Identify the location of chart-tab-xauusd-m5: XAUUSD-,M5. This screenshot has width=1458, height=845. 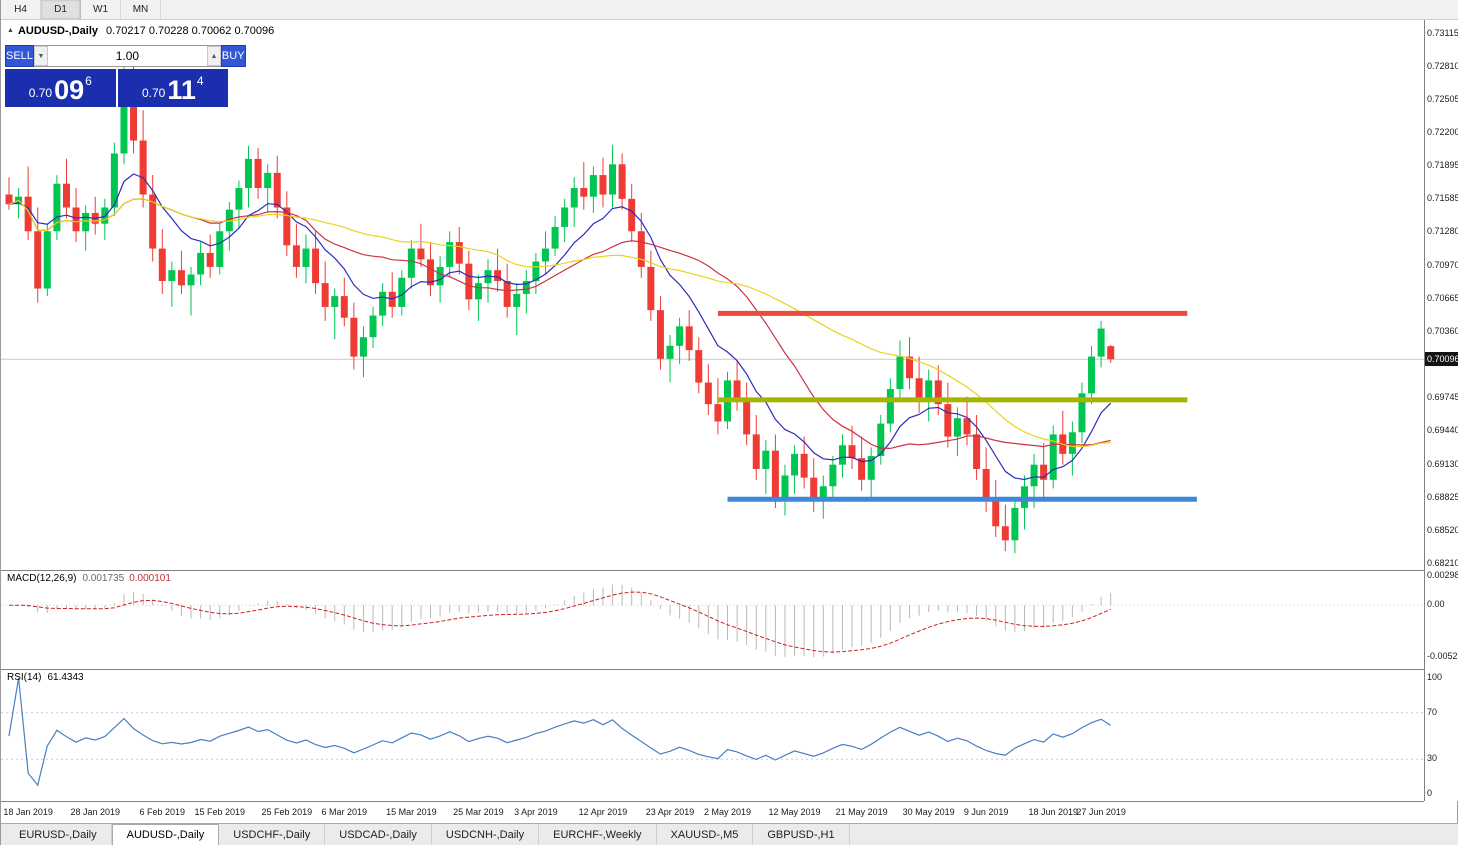
(705, 834).